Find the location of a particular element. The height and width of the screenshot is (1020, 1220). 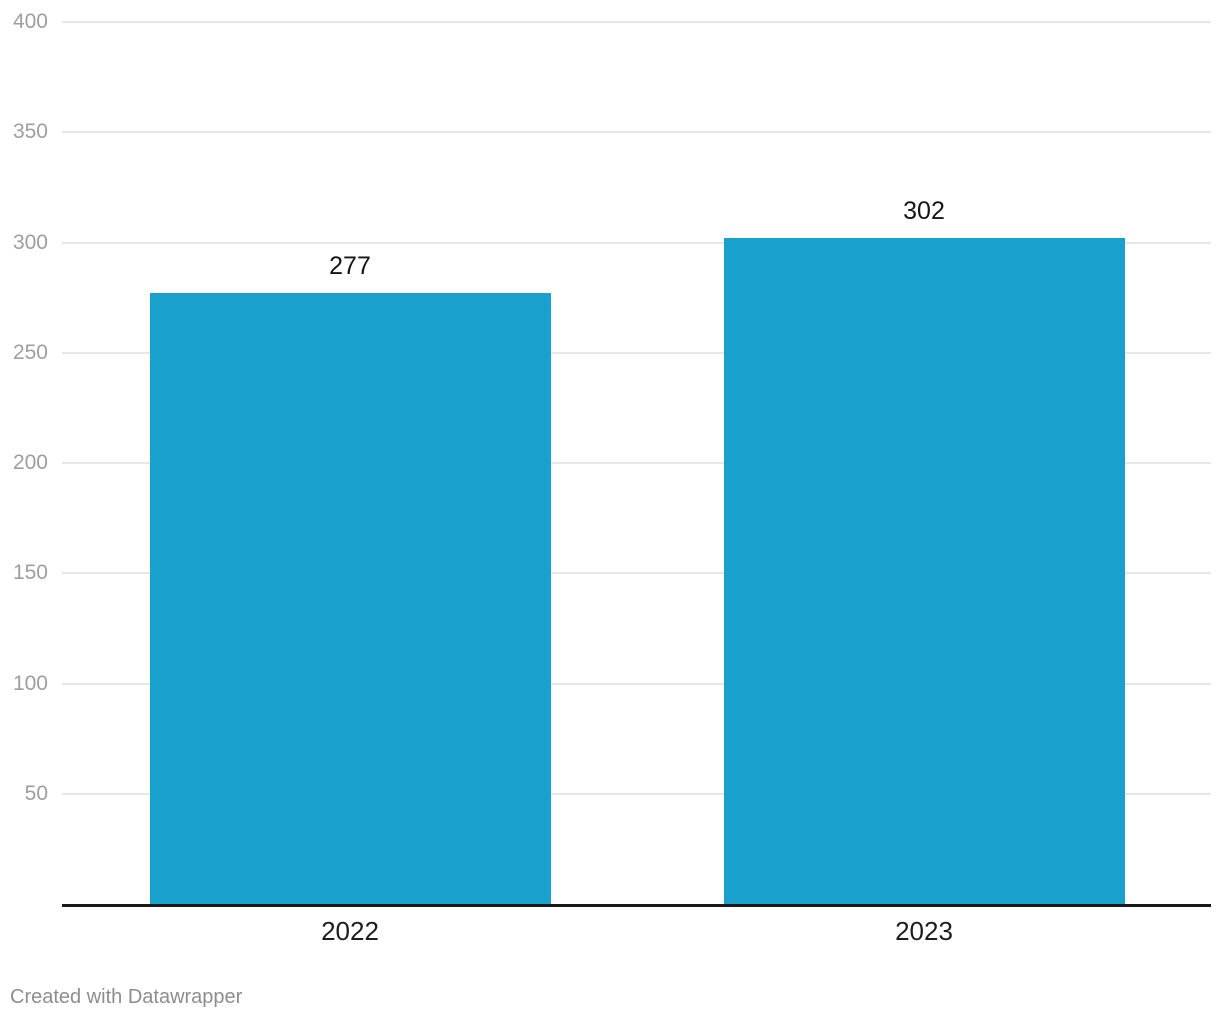

y-tick-label: 100 is located at coordinates (30, 683).